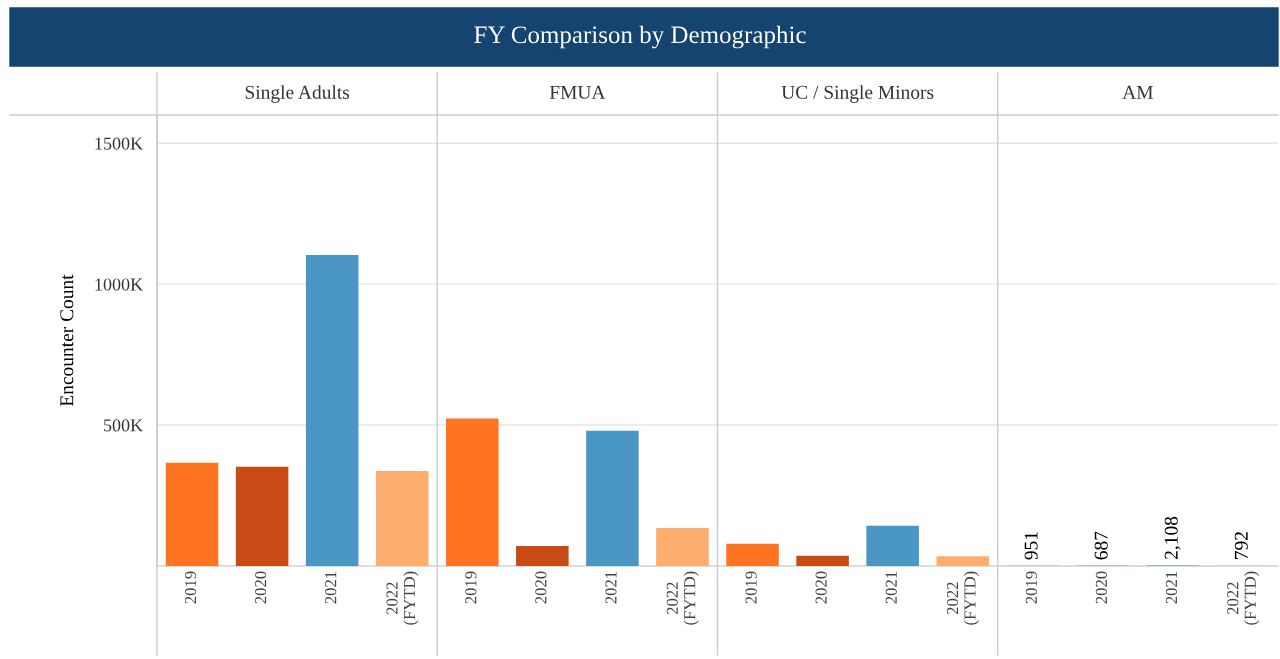 The width and height of the screenshot is (1280, 659). I want to click on chart-title: FY Comparison by Demographic, so click(640, 37).